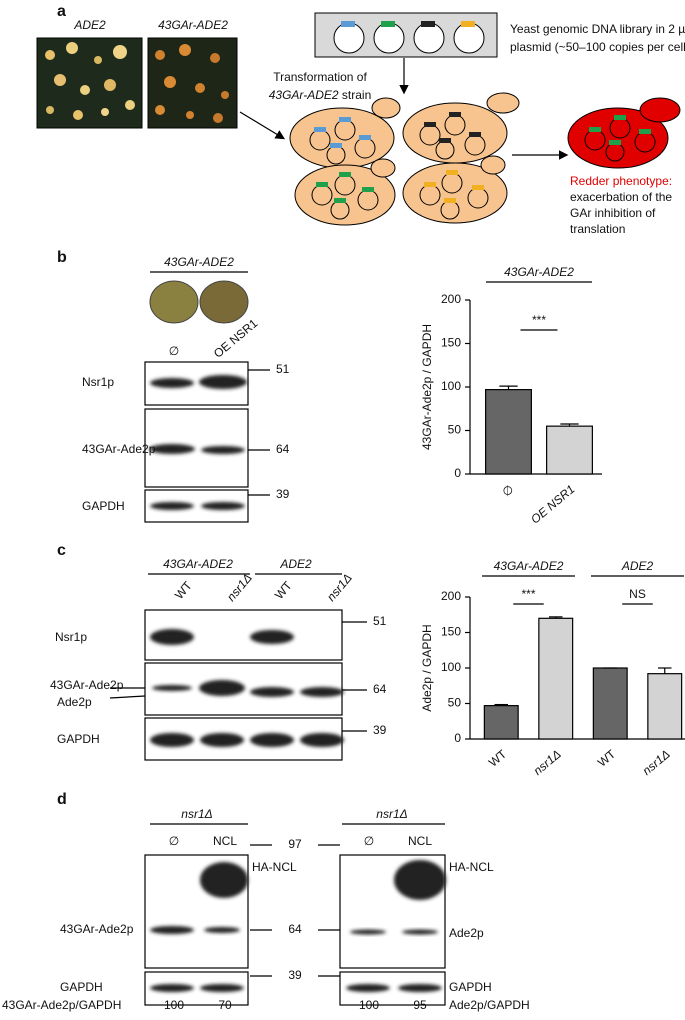 The height and width of the screenshot is (1020, 685). What do you see at coordinates (62, 799) in the screenshot?
I see `panel-label: d` at bounding box center [62, 799].